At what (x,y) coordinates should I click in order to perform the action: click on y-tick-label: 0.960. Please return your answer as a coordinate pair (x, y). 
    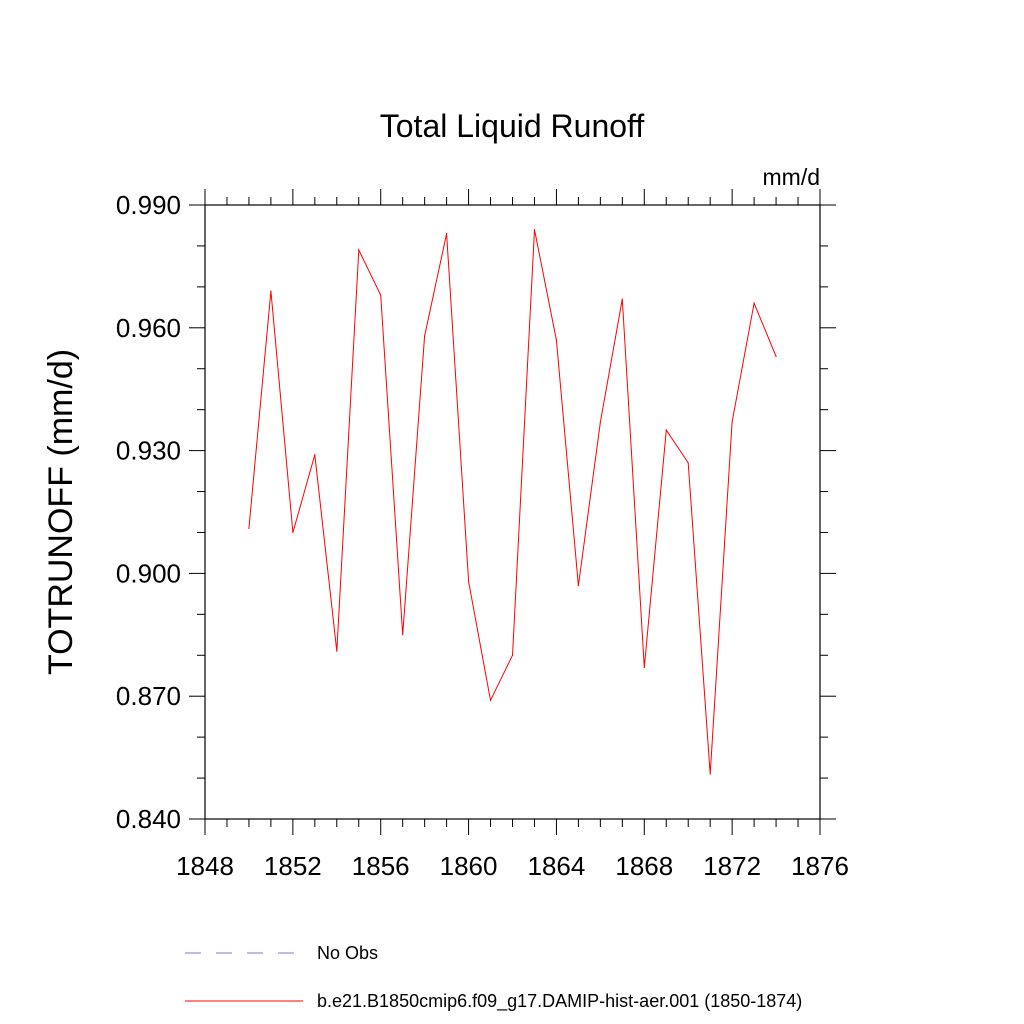
    Looking at the image, I should click on (148, 328).